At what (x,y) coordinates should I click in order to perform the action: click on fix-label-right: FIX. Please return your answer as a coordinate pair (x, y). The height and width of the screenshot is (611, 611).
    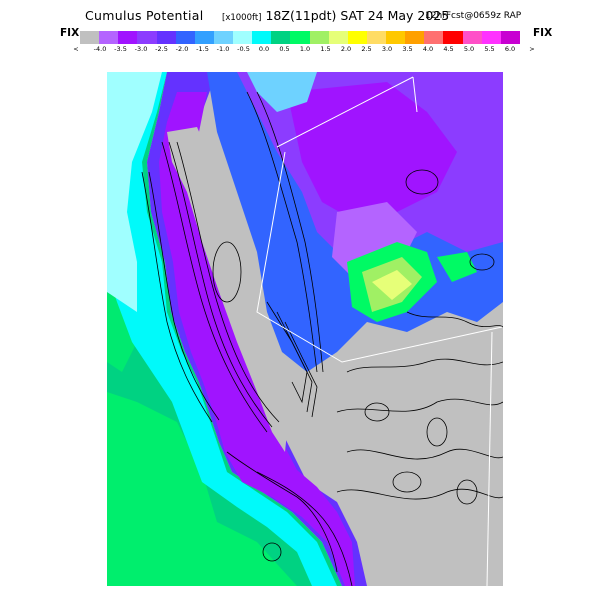
    Looking at the image, I should click on (543, 33).